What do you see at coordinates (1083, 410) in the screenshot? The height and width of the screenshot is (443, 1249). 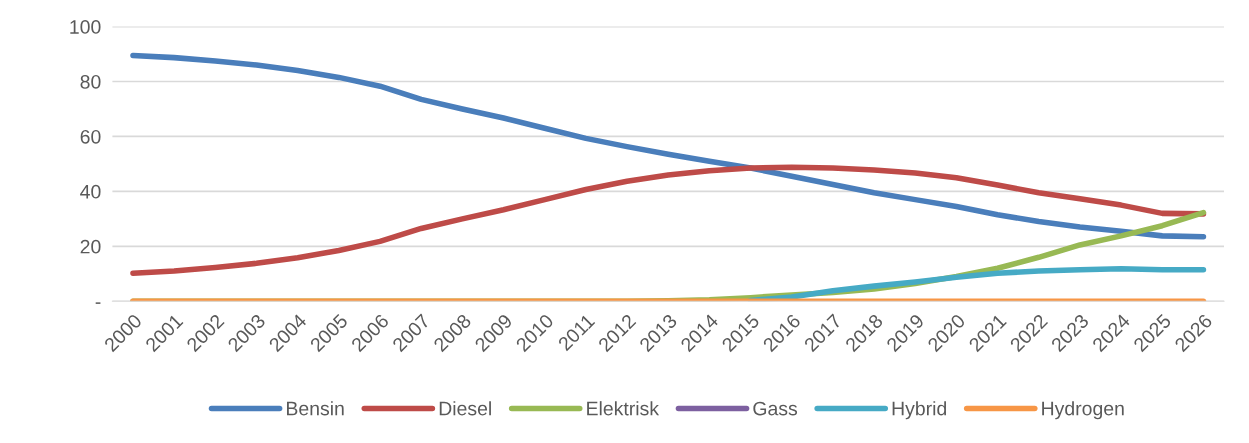 I see `legend-label: Hydrogen` at bounding box center [1083, 410].